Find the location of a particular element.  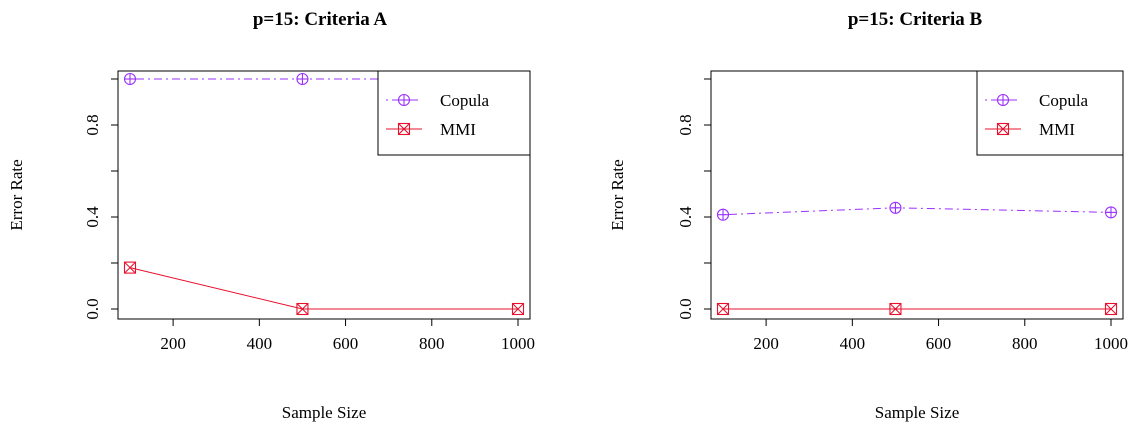

panel-2-y-axis-label: Error Rate is located at coordinates (617, 194).